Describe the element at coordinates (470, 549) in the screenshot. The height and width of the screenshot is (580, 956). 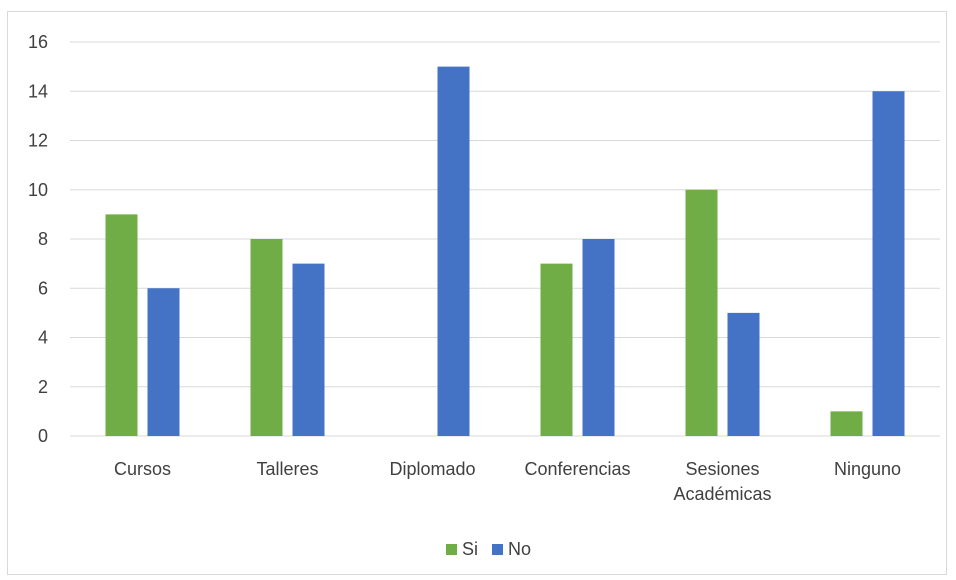
I see `legend-label-si: Si` at that location.